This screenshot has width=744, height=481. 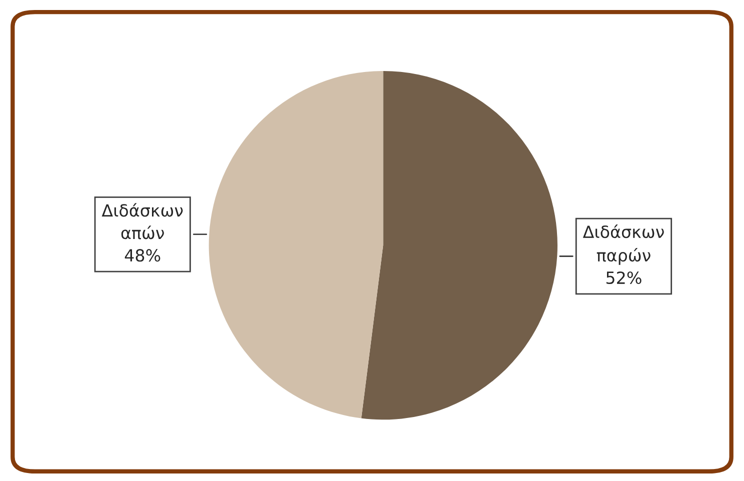 What do you see at coordinates (624, 277) in the screenshot?
I see `data-label: 52%` at bounding box center [624, 277].